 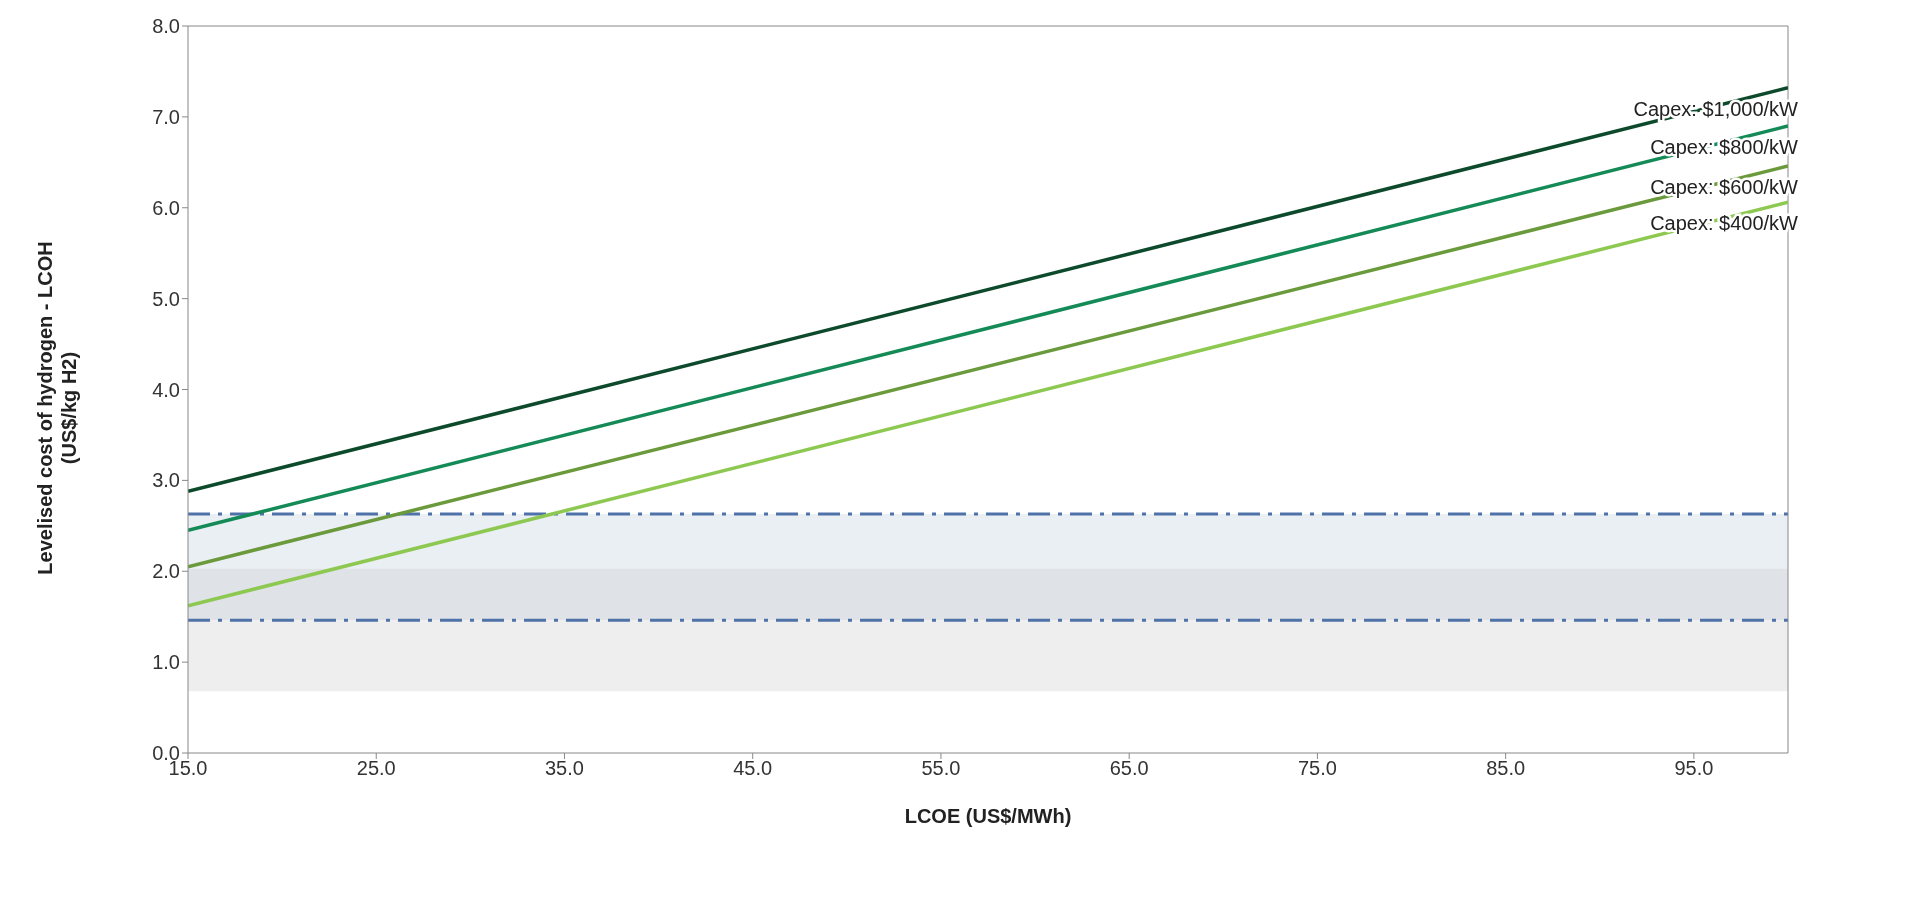 What do you see at coordinates (753, 768) in the screenshot?
I see `x-tick-label: 45.0` at bounding box center [753, 768].